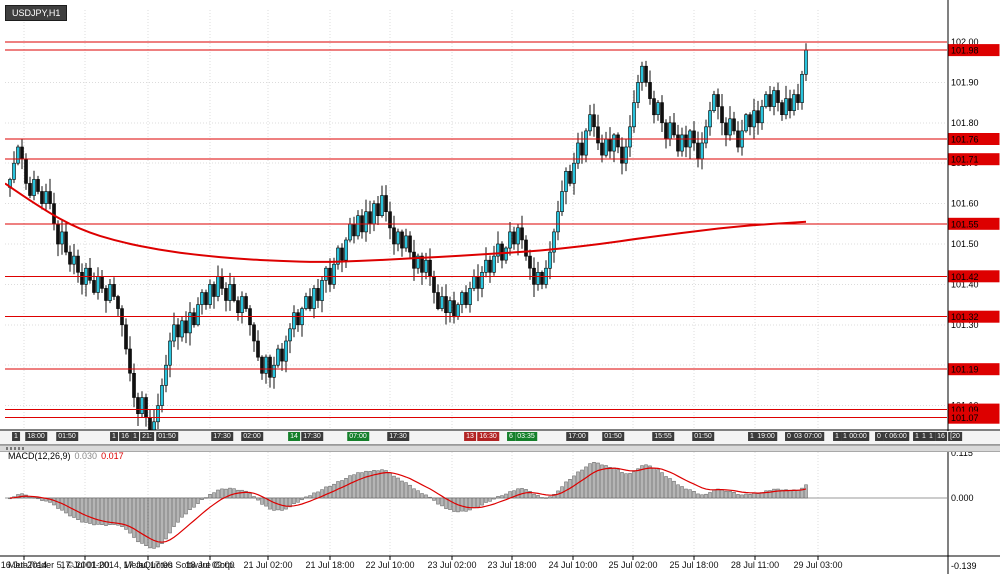 The height and width of the screenshot is (574, 1000). I want to click on time-axis-label: 22 Jul 10:00, so click(390, 565).